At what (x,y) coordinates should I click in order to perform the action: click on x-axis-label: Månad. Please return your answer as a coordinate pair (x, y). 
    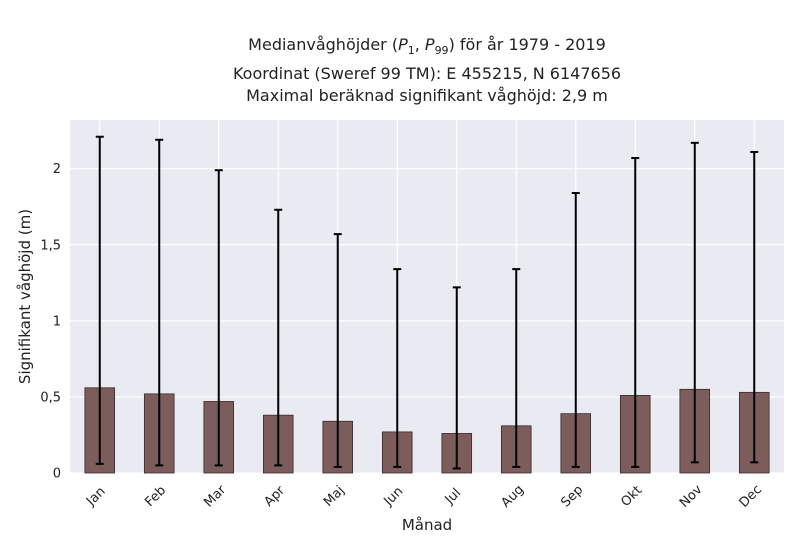
    Looking at the image, I should click on (427, 525).